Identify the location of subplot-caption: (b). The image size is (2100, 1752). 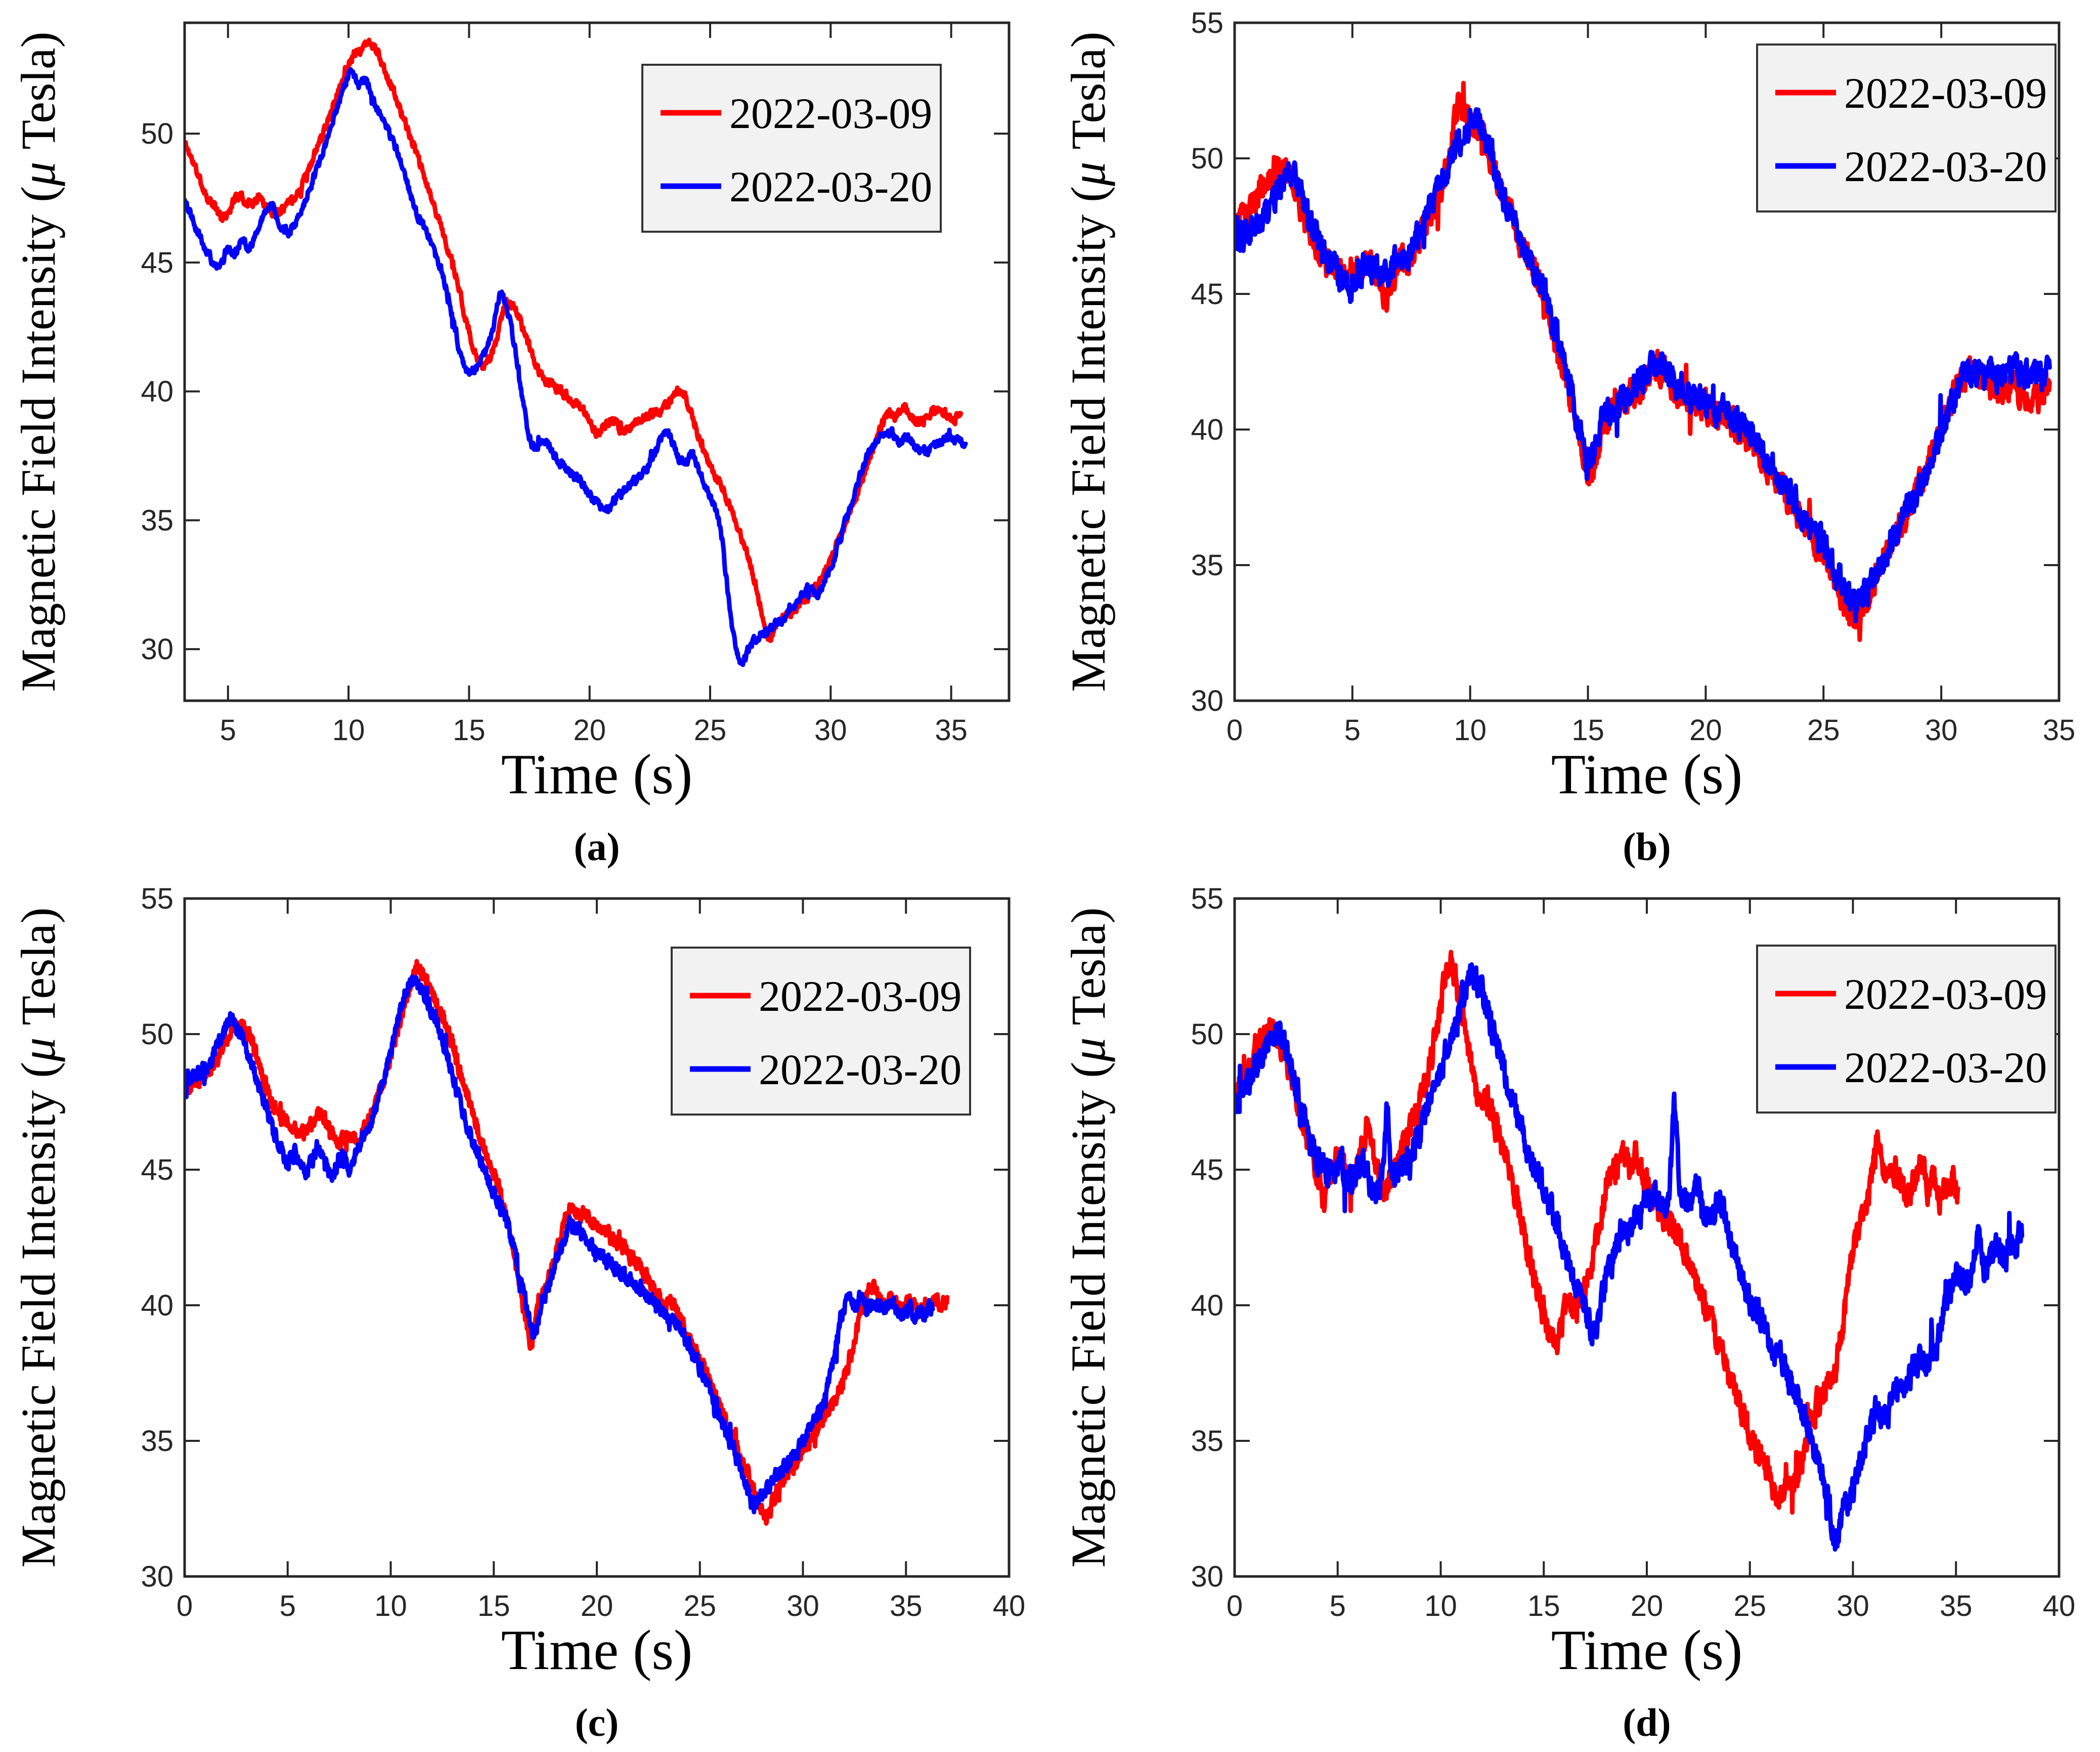
(1647, 847).